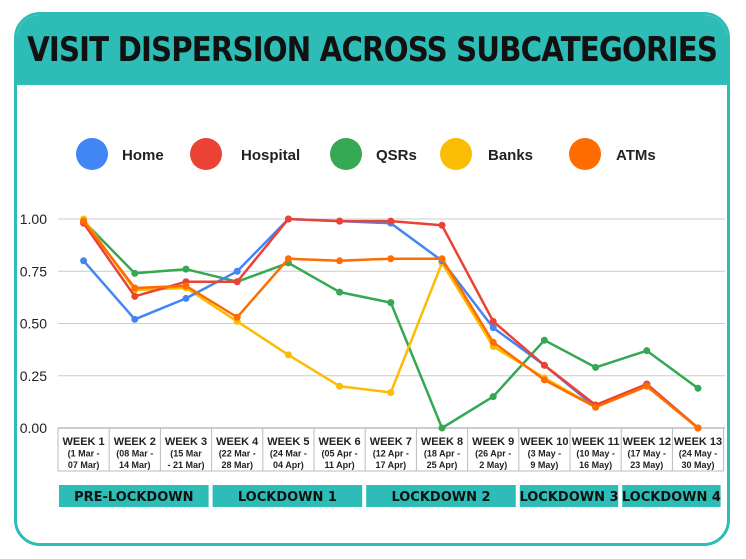  I want to click on x-tick-sublabel: (26 Apr -, so click(493, 454).